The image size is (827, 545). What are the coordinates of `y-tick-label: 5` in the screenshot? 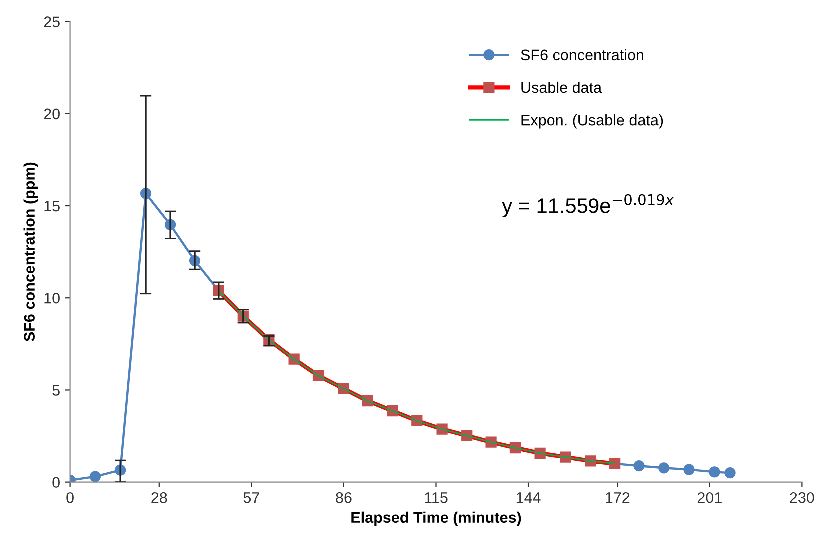 It's located at (56, 390).